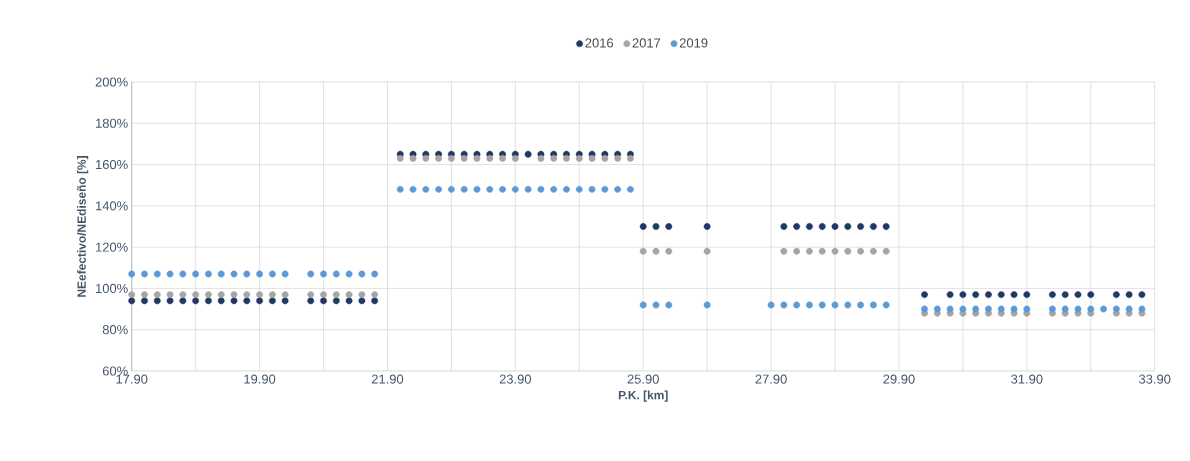 The height and width of the screenshot is (461, 1190). I want to click on x-tick-label: 31.90, so click(1027, 379).